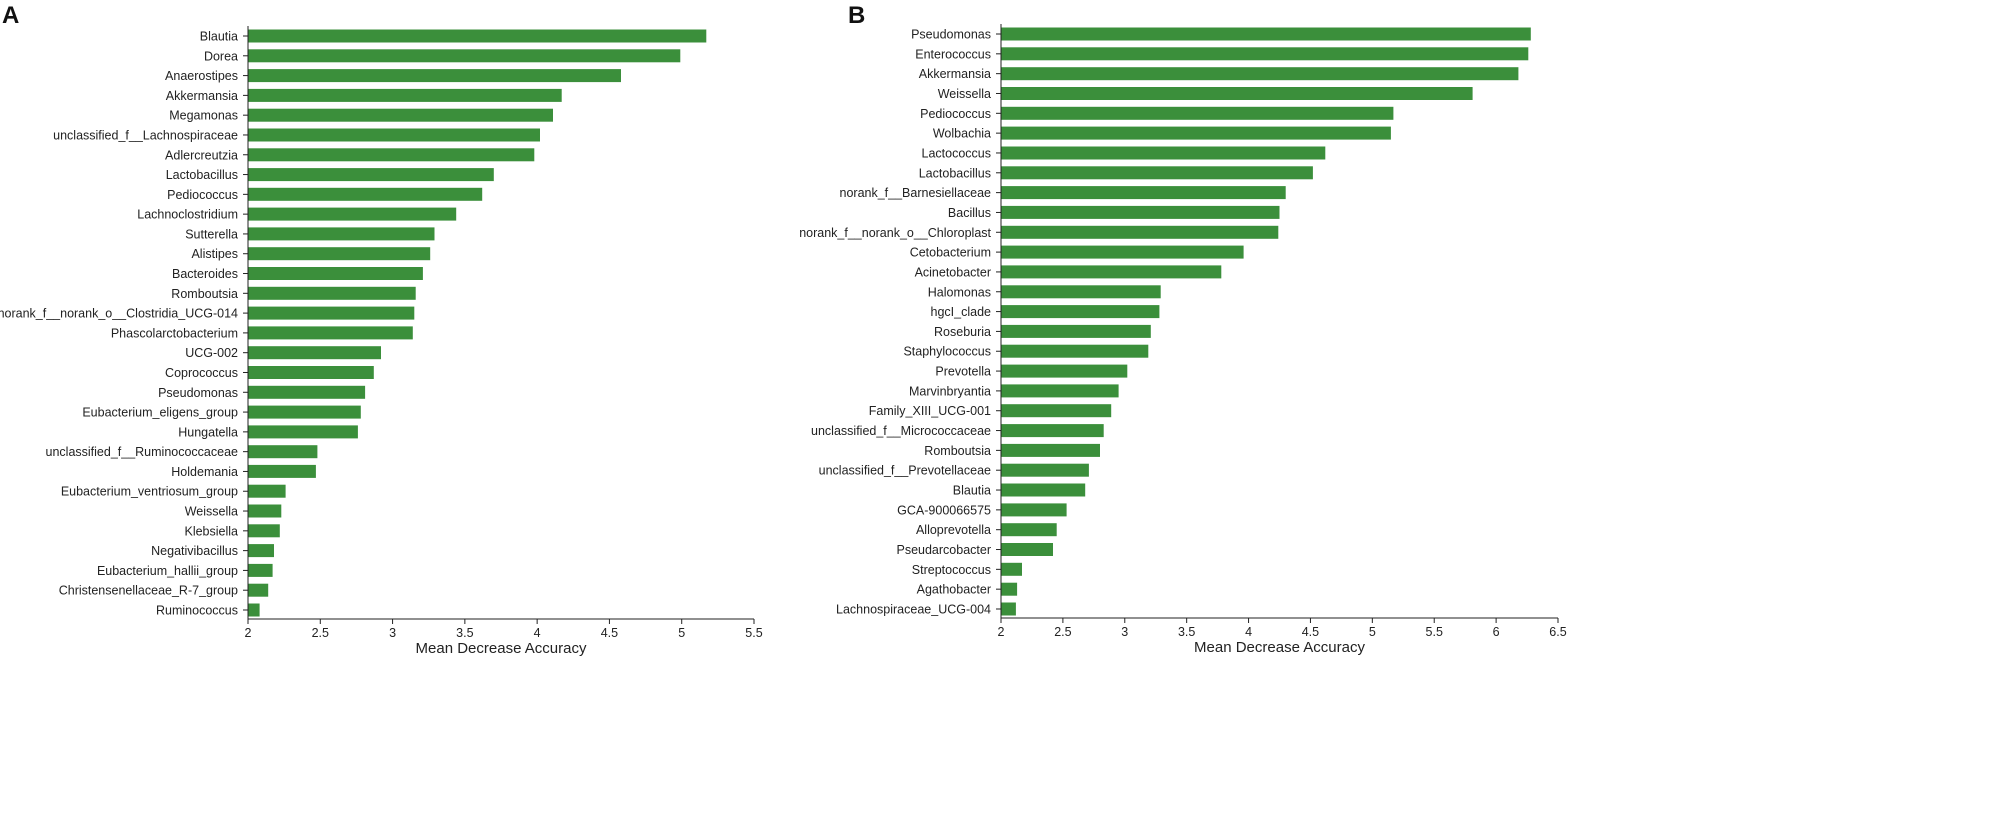  I want to click on chart-a-x-tick-label: 4.5, so click(609, 633).